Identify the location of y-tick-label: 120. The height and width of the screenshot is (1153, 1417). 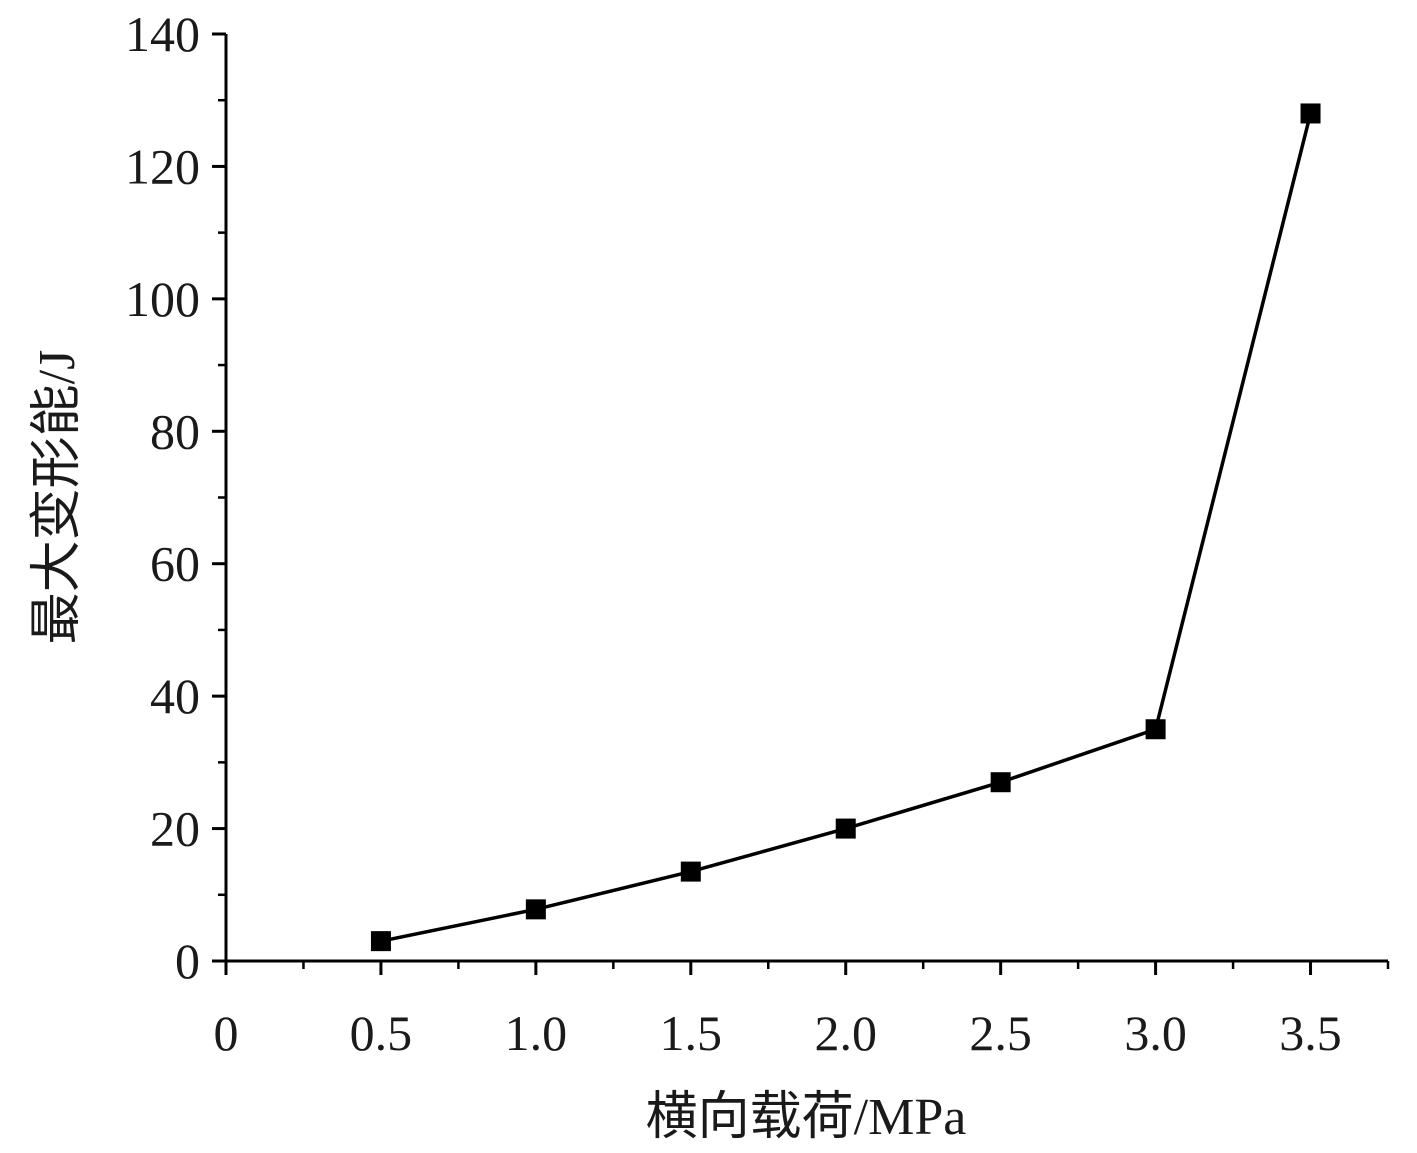
(162, 166).